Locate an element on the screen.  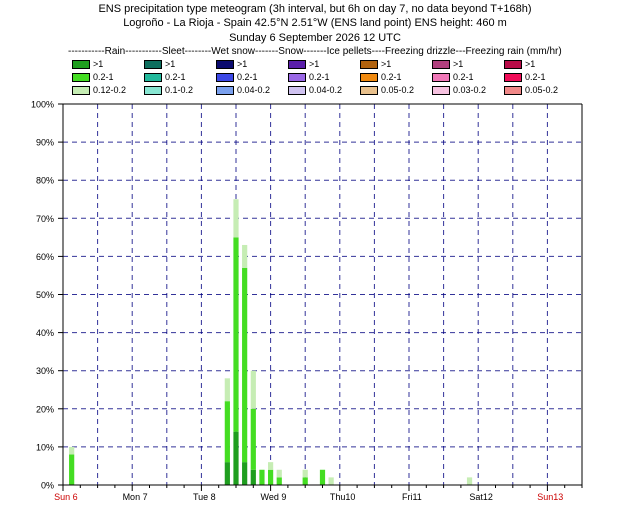
y-tick-label: 80% is located at coordinates (45, 181).